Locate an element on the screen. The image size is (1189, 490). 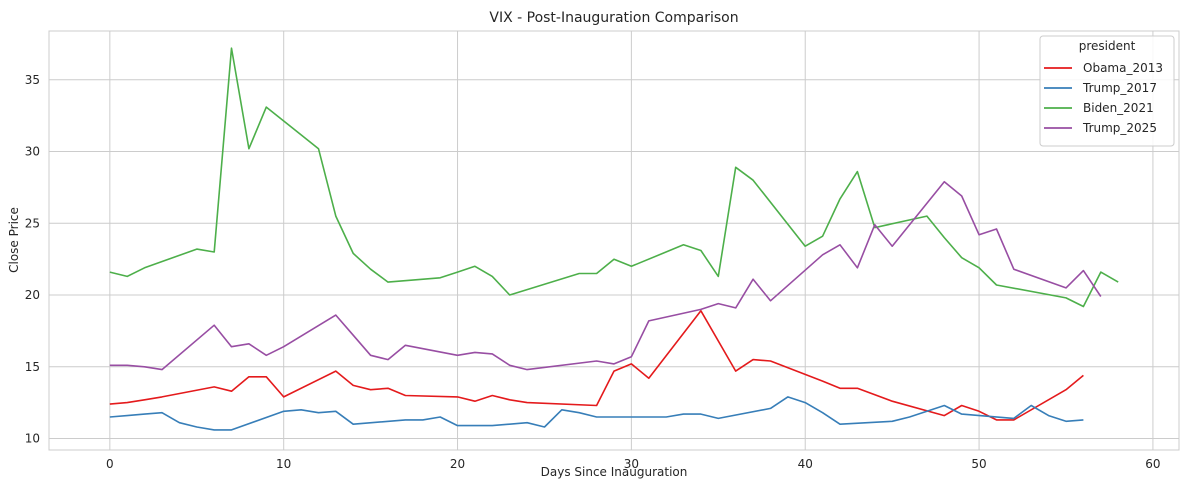
y-tick-label: 30 is located at coordinates (32, 152).